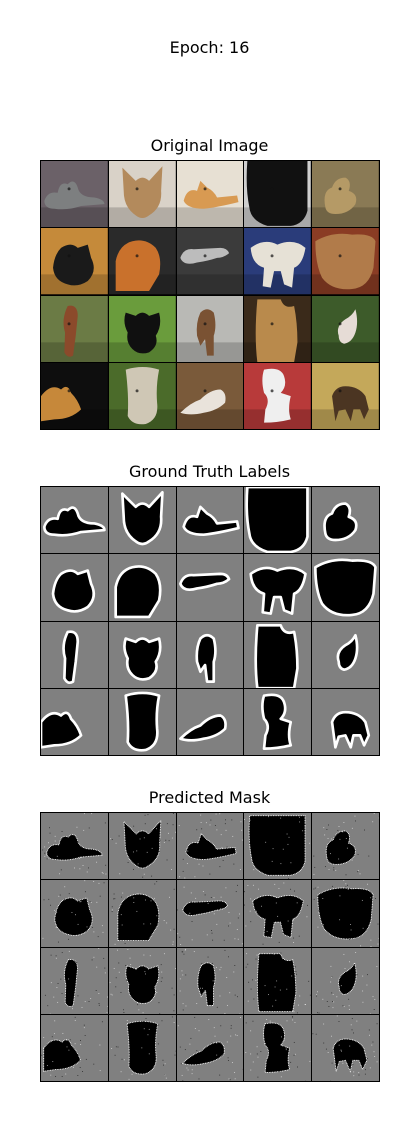 The height and width of the screenshot is (1124, 419). I want to click on ground-truth-tile-r1-c5, so click(345, 520).